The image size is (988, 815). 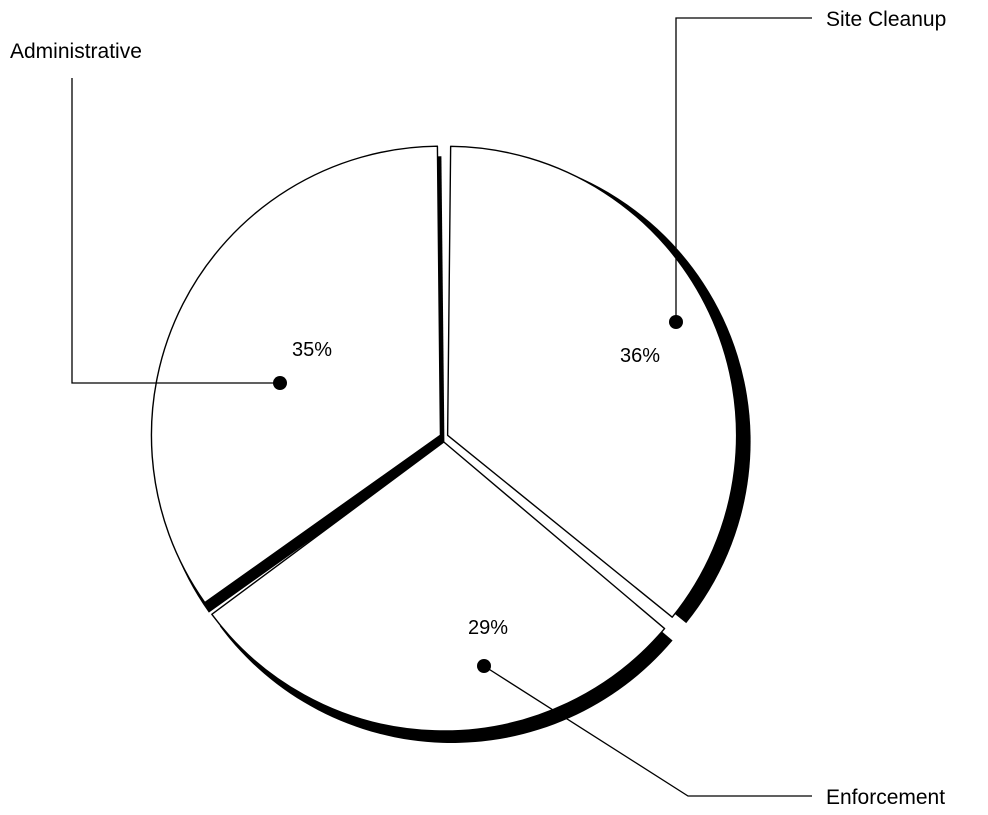 I want to click on category-label-site-cleanup: Site Cleanup, so click(x=886, y=19).